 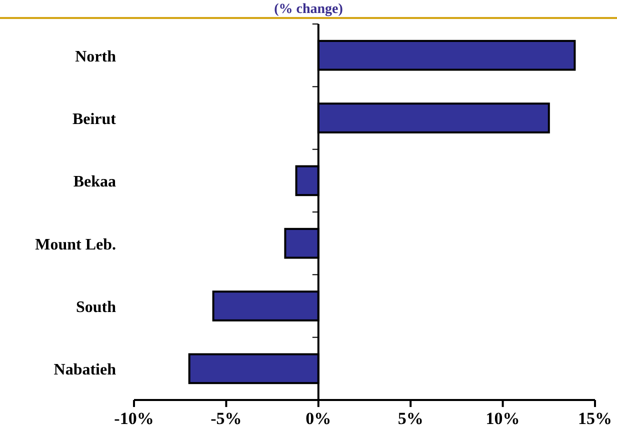 What do you see at coordinates (94, 182) in the screenshot?
I see `y-tick-label: Bekaa` at bounding box center [94, 182].